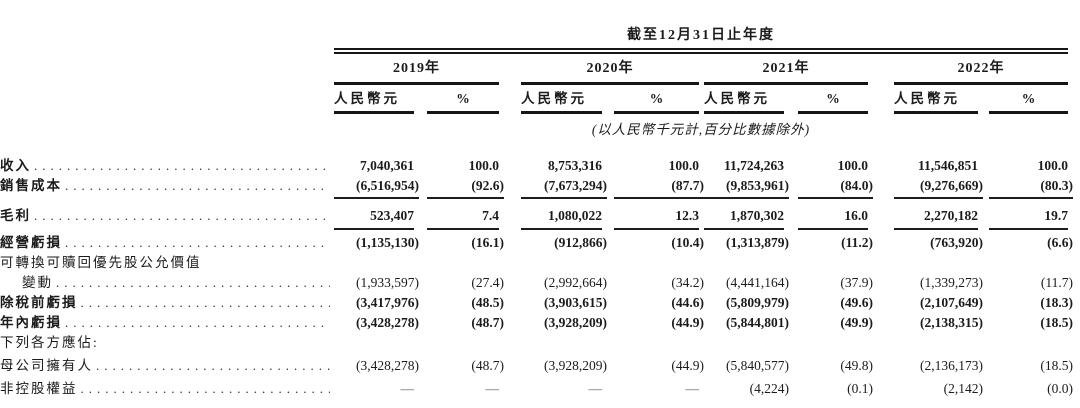 Image resolution: width=1080 pixels, height=408 pixels. I want to click on cell-amount: (1,313,879), so click(757, 242).